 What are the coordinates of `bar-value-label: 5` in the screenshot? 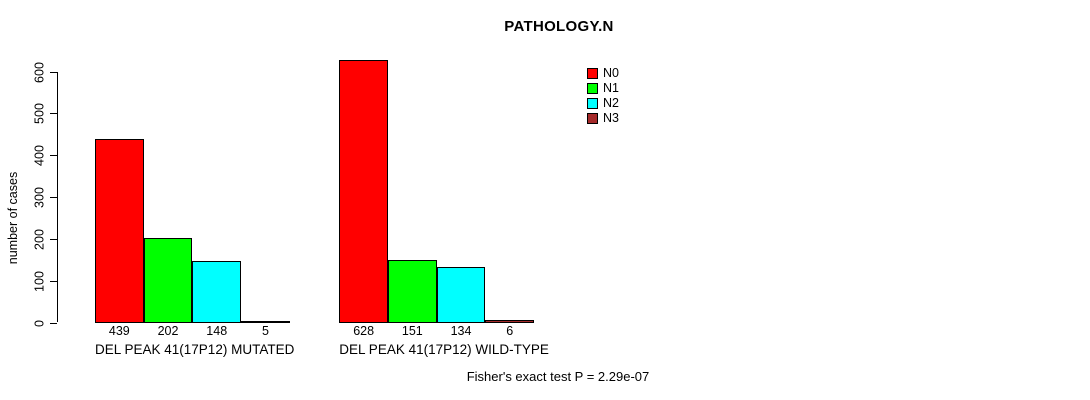 It's located at (265, 331).